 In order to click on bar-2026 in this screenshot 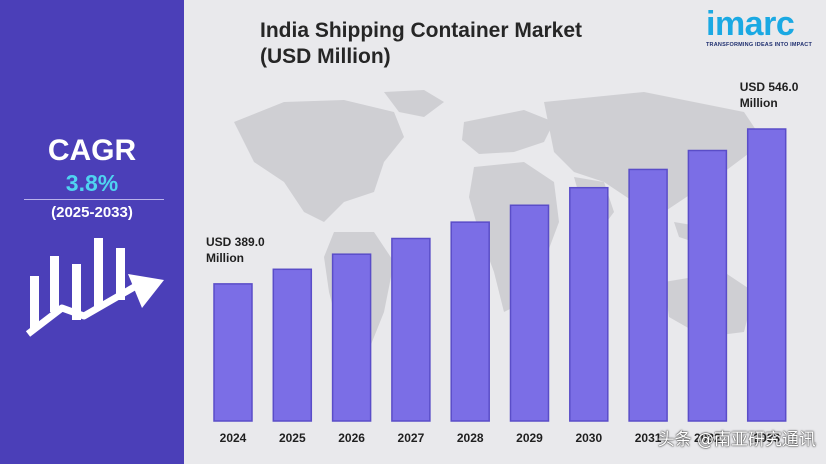, I will do `click(351, 337)`.